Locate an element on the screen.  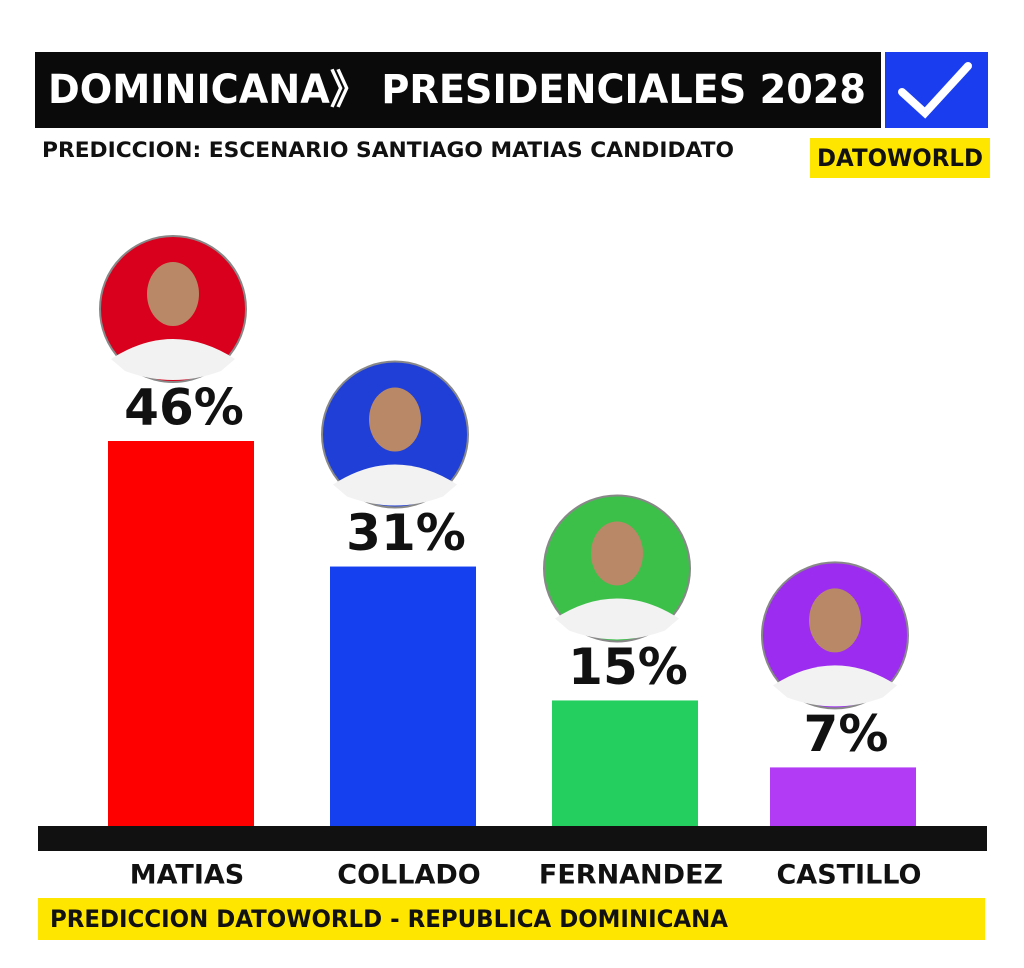
x-tick-label: COLLADO is located at coordinates (408, 875).